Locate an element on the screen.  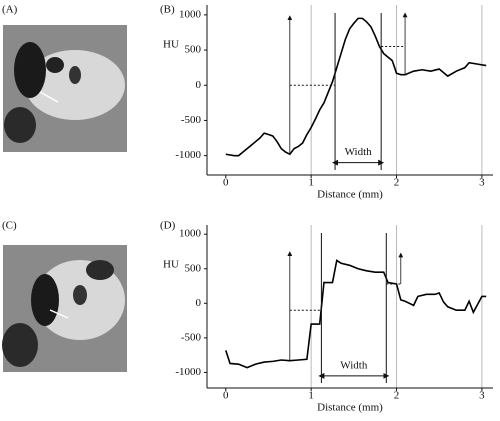
panel-label: (A) is located at coordinates (10, 10).